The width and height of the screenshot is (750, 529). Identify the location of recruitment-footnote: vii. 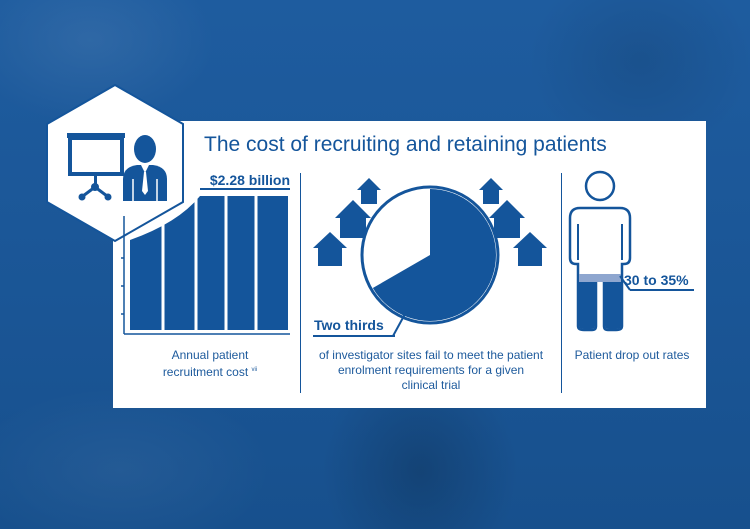
(254, 370).